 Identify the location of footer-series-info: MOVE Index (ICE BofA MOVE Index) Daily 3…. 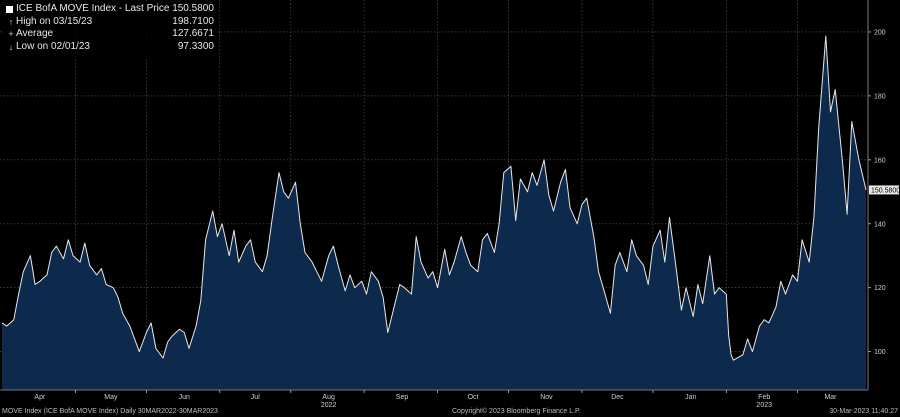
(110, 411).